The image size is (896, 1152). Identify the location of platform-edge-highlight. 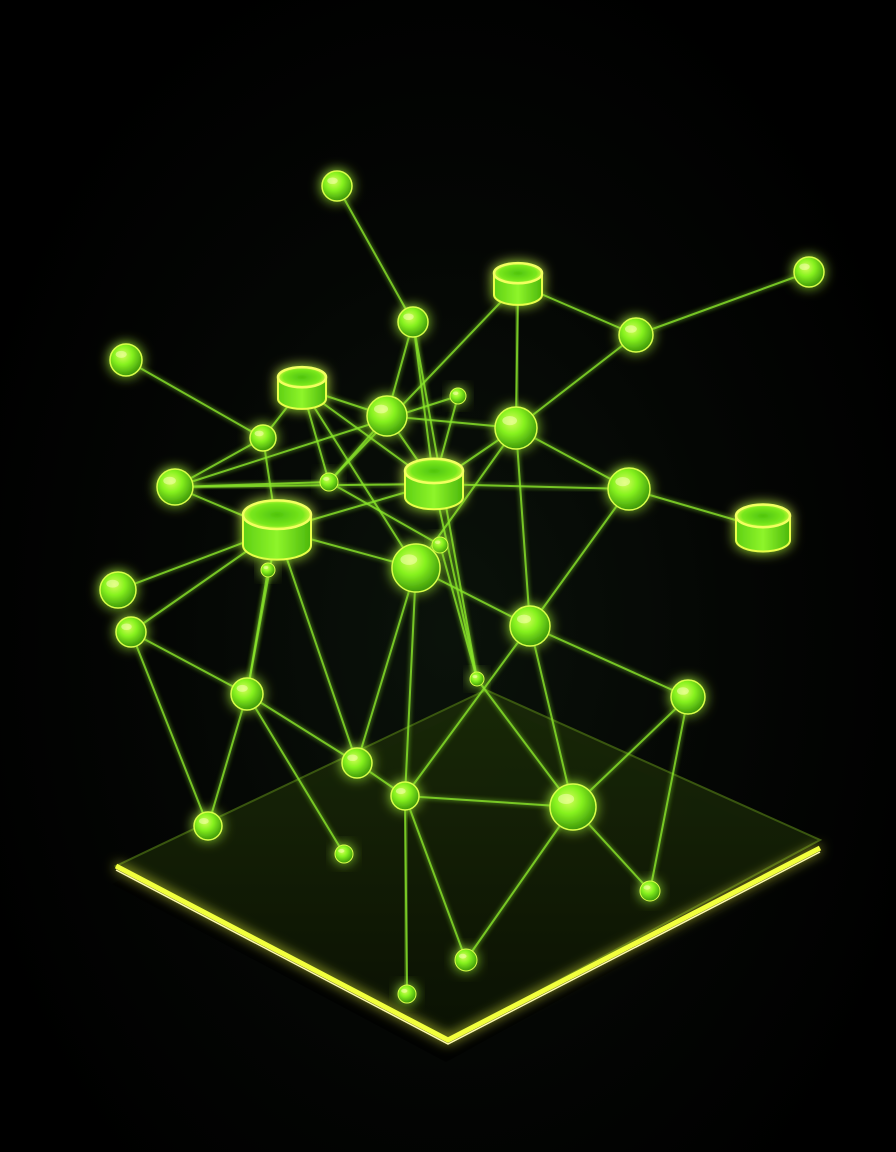
(468, 948).